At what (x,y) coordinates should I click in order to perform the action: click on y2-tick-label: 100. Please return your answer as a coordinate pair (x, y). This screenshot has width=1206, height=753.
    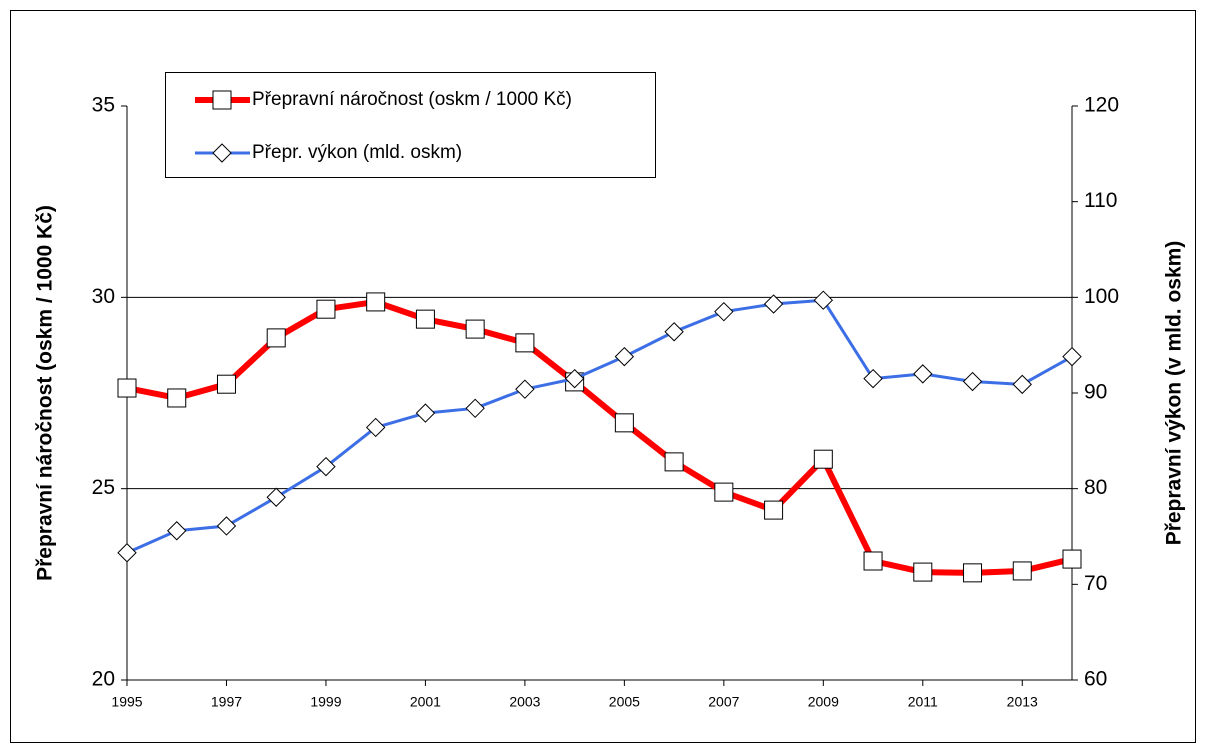
    Looking at the image, I should click on (1101, 296).